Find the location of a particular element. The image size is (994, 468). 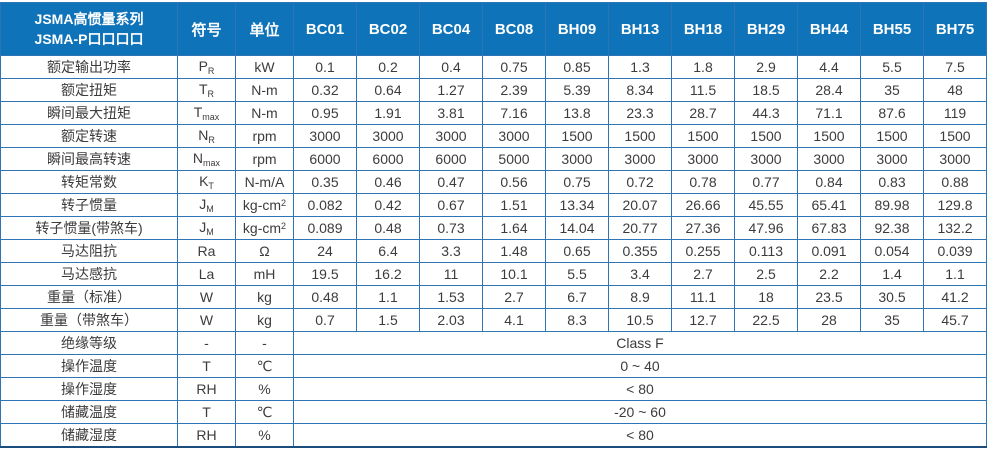

value-cell: 23.3 is located at coordinates (640, 113).